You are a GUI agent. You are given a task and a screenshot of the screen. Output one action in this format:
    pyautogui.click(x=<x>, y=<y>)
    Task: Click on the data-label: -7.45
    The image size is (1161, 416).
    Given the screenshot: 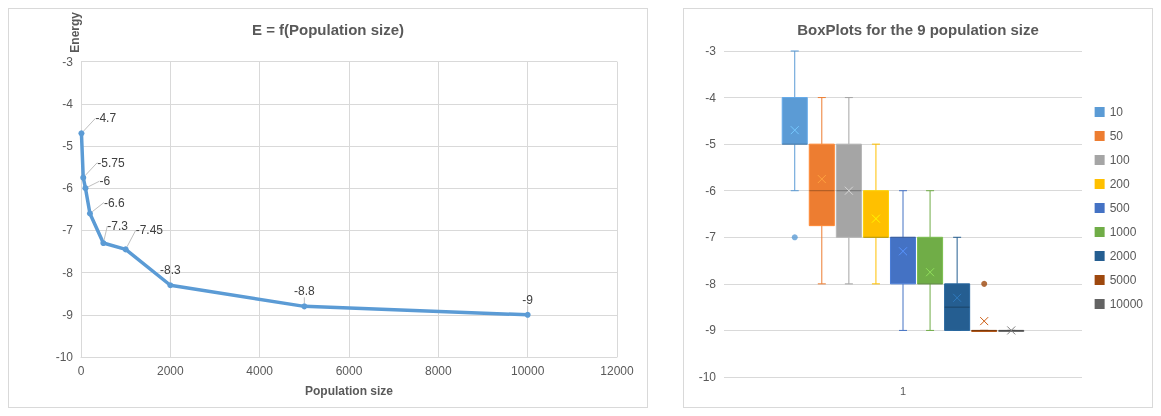 What is the action you would take?
    pyautogui.click(x=149, y=230)
    